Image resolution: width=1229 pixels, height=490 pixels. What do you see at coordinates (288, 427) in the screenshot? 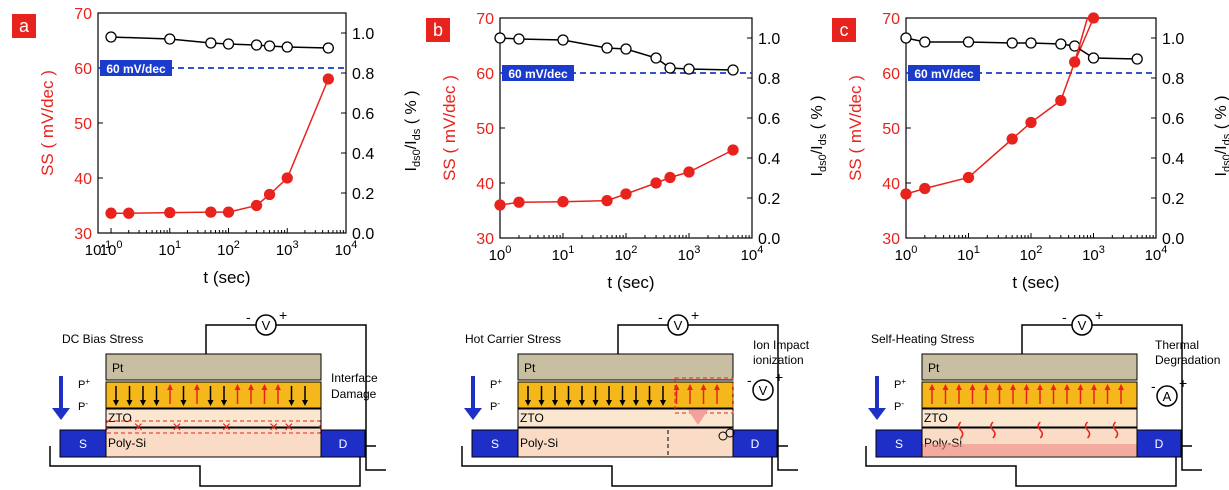
I see `damage-mark: ×` at bounding box center [288, 427].